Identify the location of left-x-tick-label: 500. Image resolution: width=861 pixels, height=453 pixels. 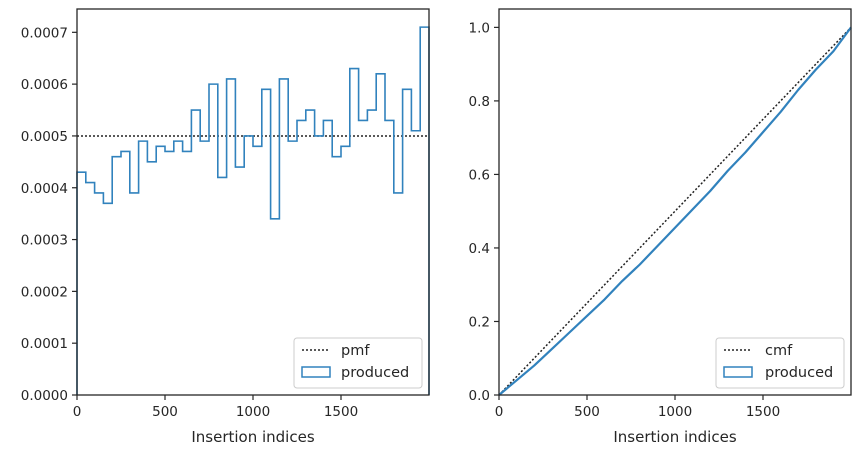
(165, 412).